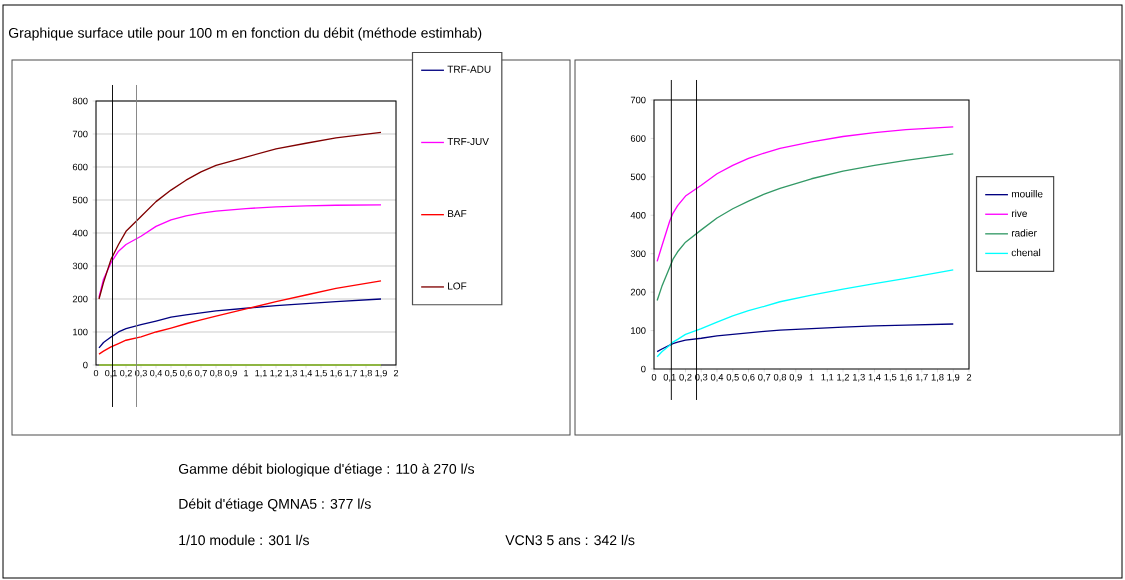 The width and height of the screenshot is (1125, 580). Describe the element at coordinates (244, 540) in the screenshot. I see `text: 1/10 module : 301 l/s` at that location.